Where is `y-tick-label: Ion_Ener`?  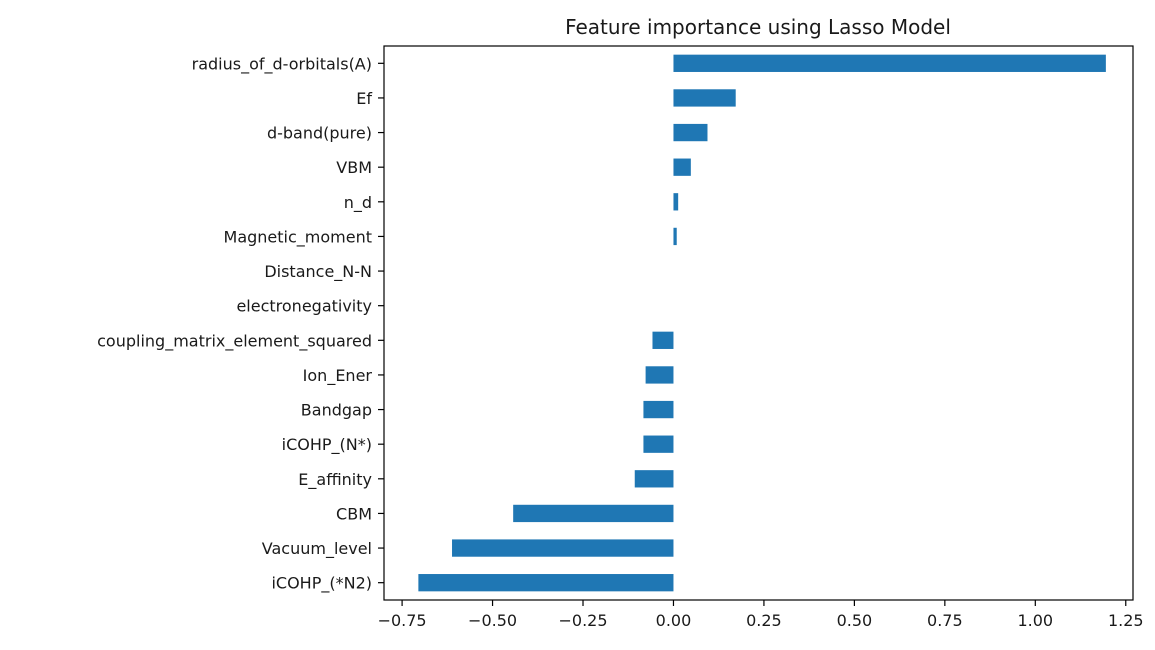 y-tick-label: Ion_Ener is located at coordinates (338, 376).